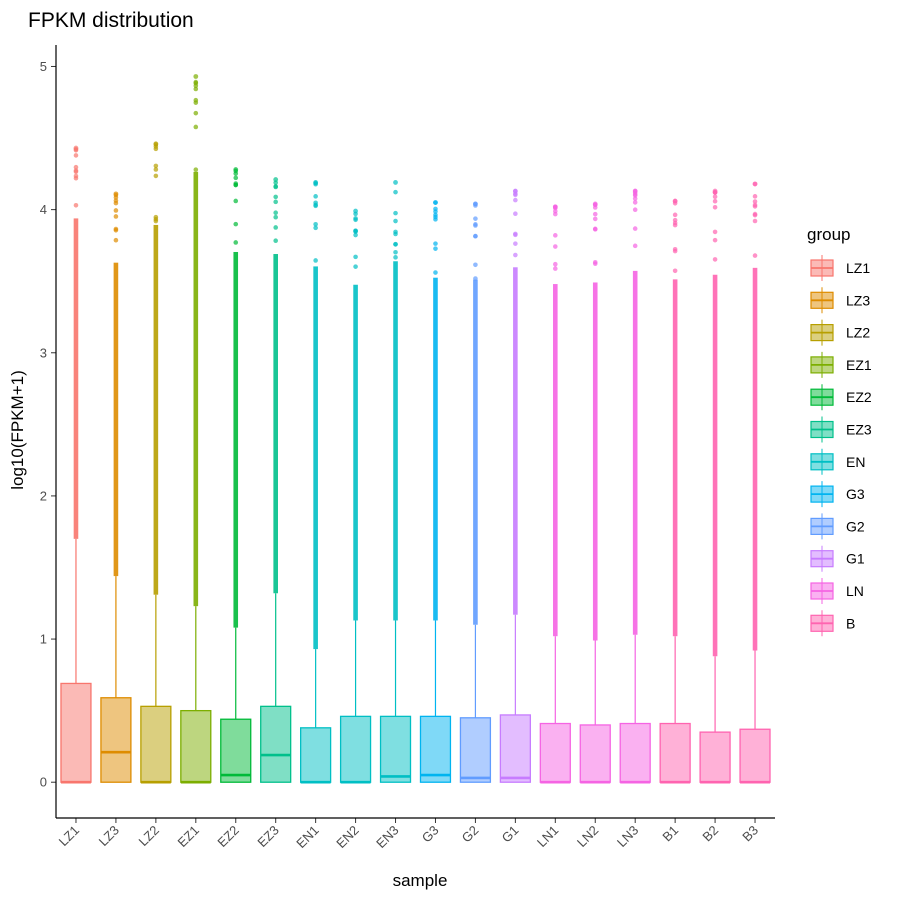 This screenshot has height=900, width=900. I want to click on y-tick-label: 2, so click(43, 495).